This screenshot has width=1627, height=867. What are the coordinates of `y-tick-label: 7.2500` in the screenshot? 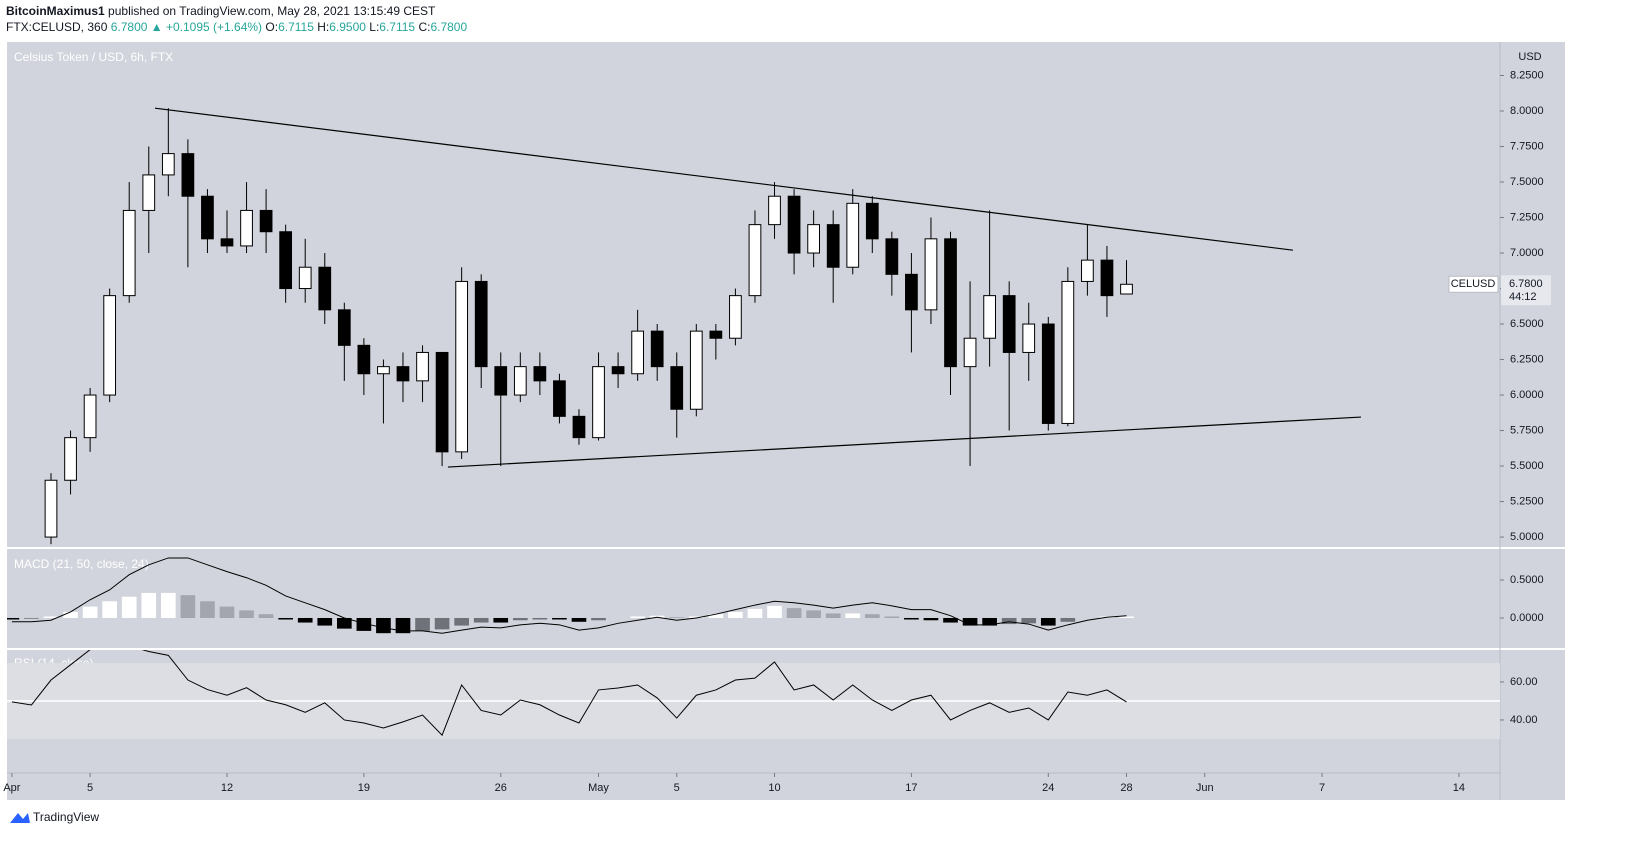 It's located at (1527, 217).